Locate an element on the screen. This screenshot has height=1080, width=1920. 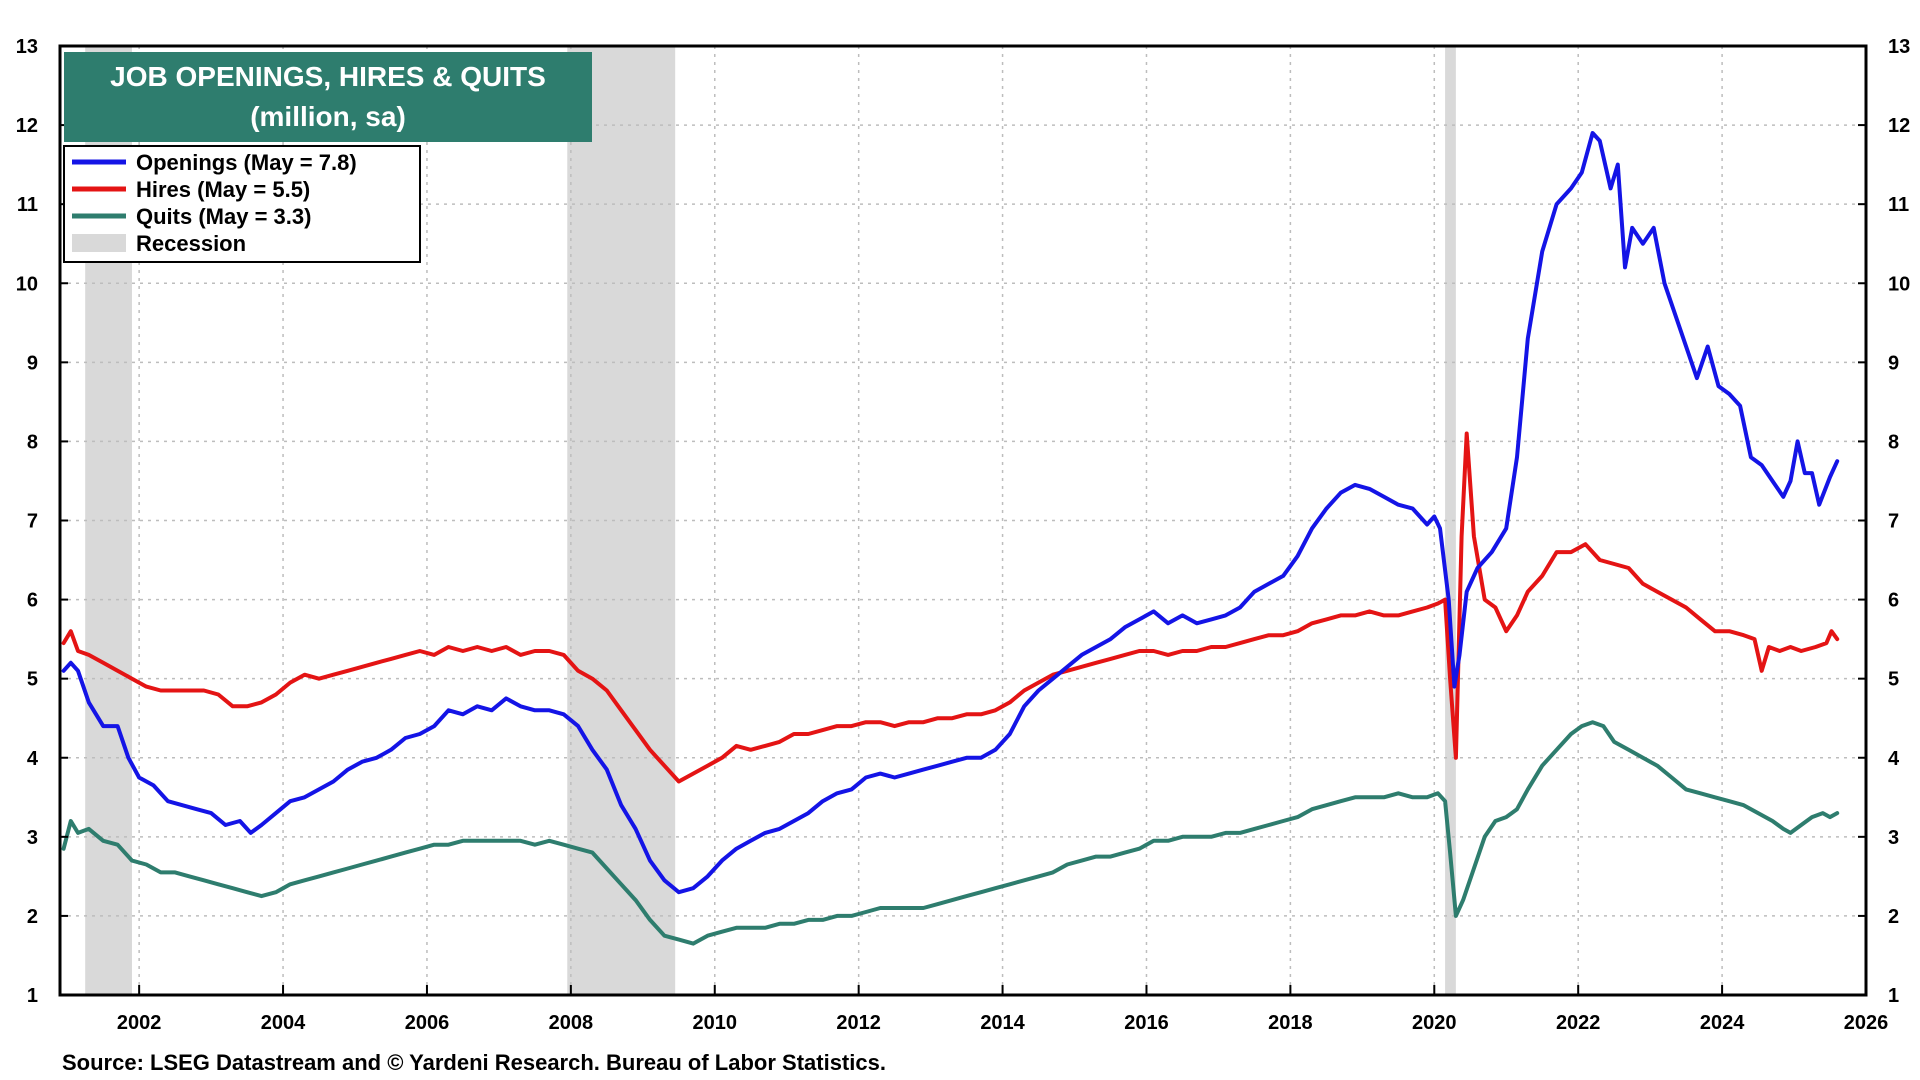
legend-label-hires: Hires (May = 5.5) is located at coordinates (223, 189).